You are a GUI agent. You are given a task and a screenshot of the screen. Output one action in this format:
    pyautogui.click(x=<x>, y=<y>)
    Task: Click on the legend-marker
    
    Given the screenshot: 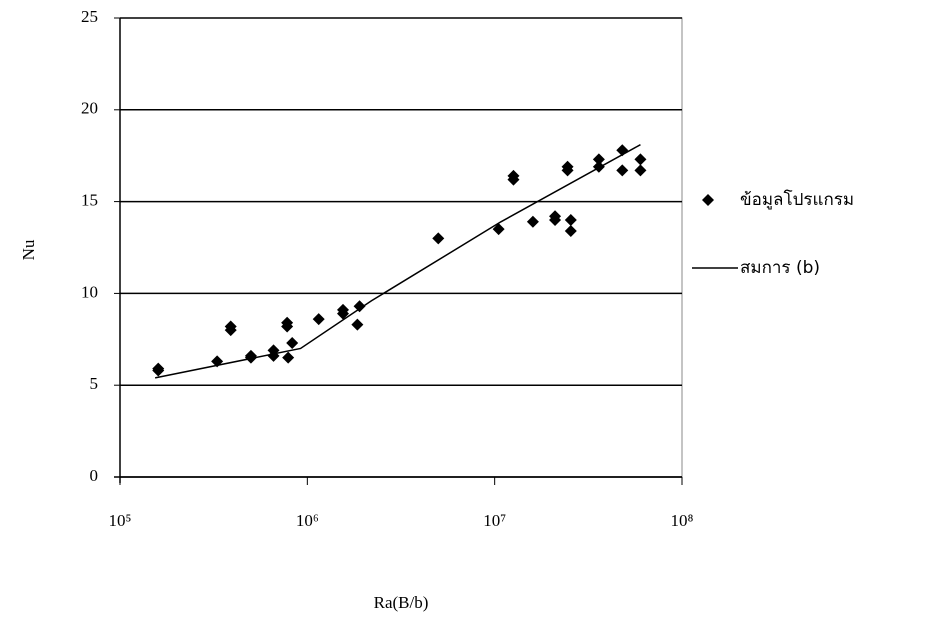 What is the action you would take?
    pyautogui.click(x=708, y=200)
    